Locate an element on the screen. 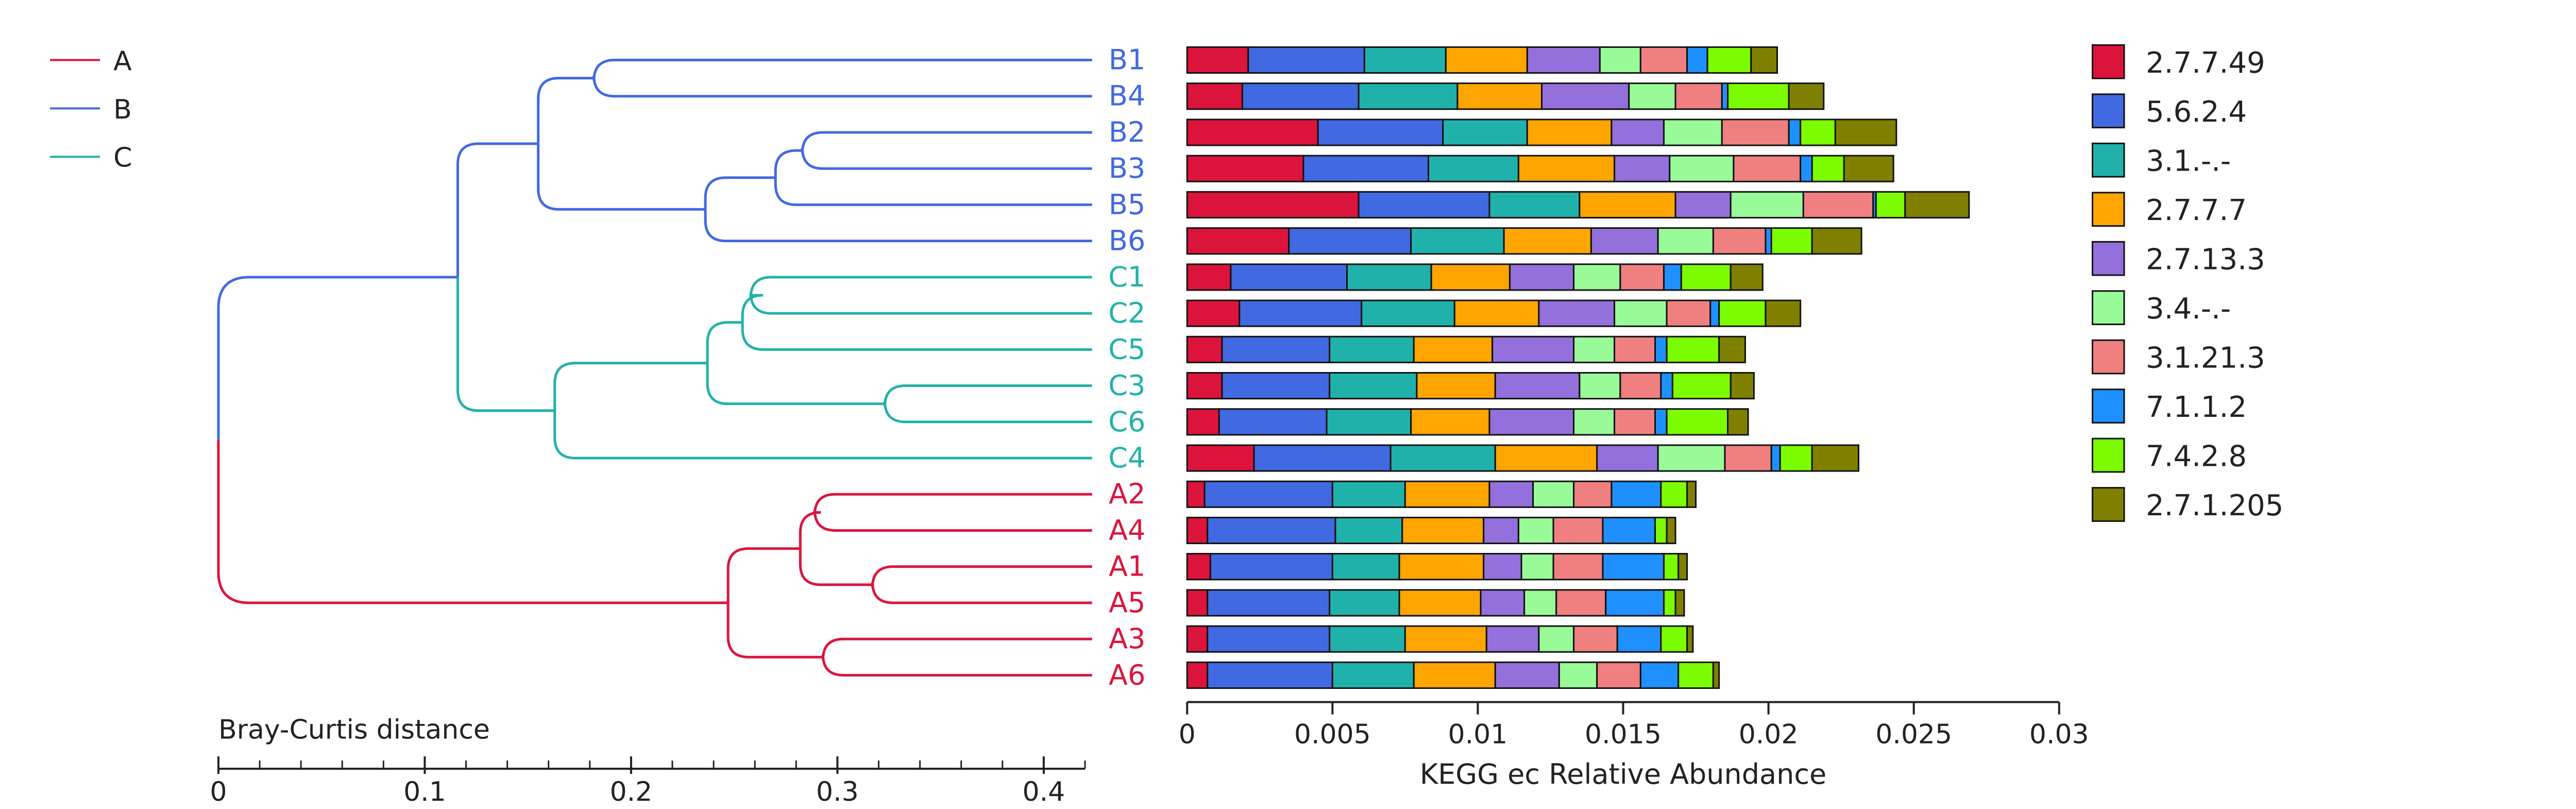  bar-segment-C1-3.1.21.3 is located at coordinates (1642, 277).